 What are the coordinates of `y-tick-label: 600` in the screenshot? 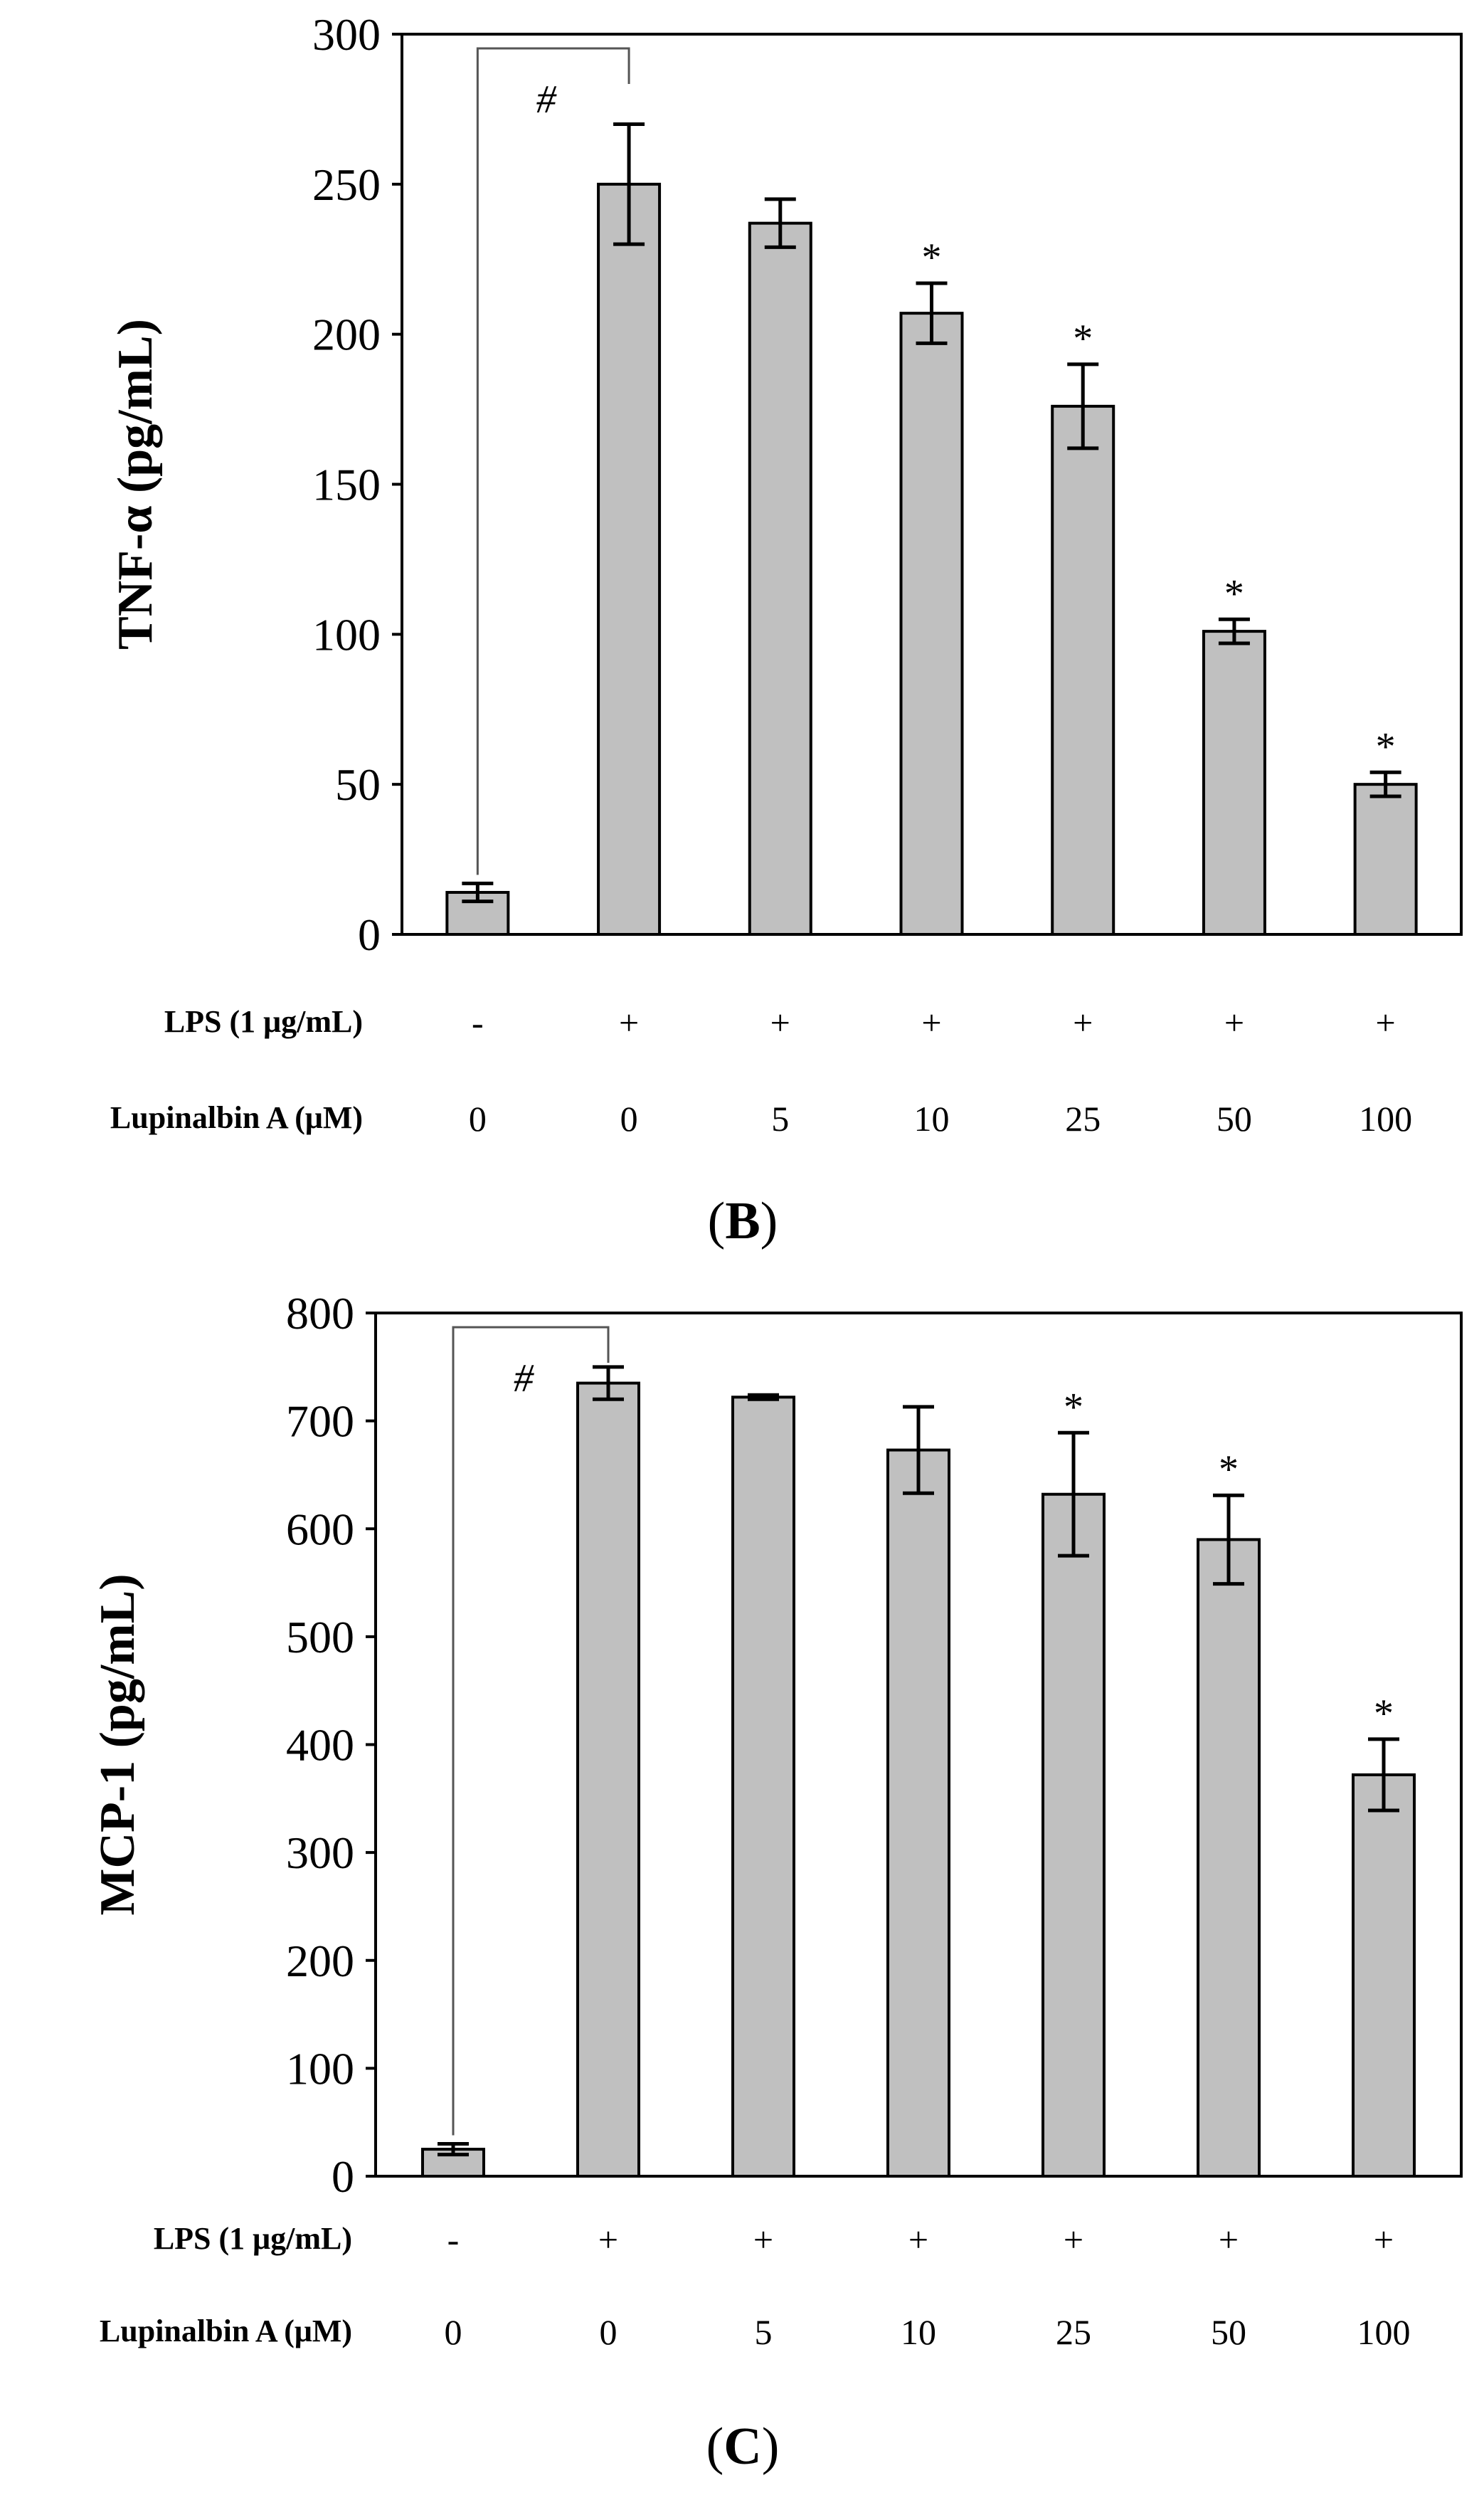 It's located at (320, 1529).